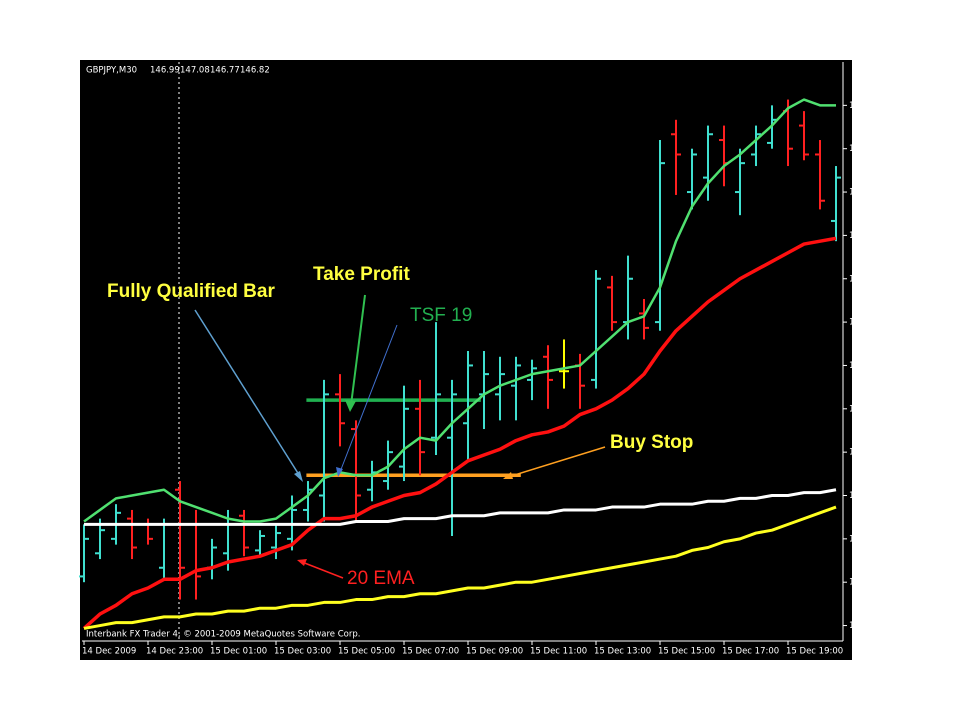 This screenshot has height=720, width=960. What do you see at coordinates (651, 442) in the screenshot?
I see `annotation: Buy Stop` at bounding box center [651, 442].